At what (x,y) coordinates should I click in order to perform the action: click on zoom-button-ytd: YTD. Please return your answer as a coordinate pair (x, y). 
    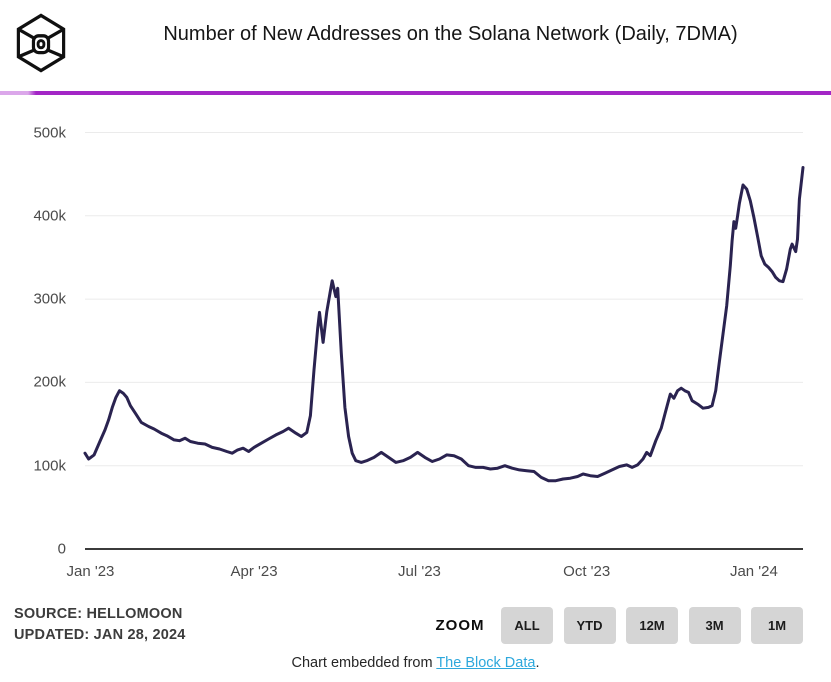
    Looking at the image, I should click on (589, 625).